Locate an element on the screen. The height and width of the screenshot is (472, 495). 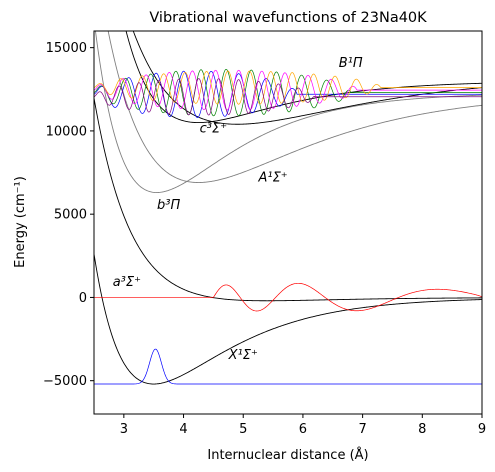
x-tick-label-3: 6 is located at coordinates (303, 429).